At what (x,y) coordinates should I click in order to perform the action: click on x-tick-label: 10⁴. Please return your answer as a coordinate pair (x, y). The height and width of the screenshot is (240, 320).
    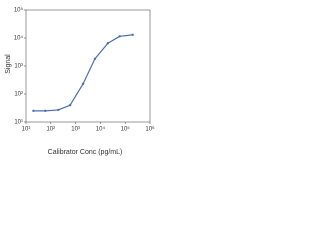
    Looking at the image, I should click on (101, 129).